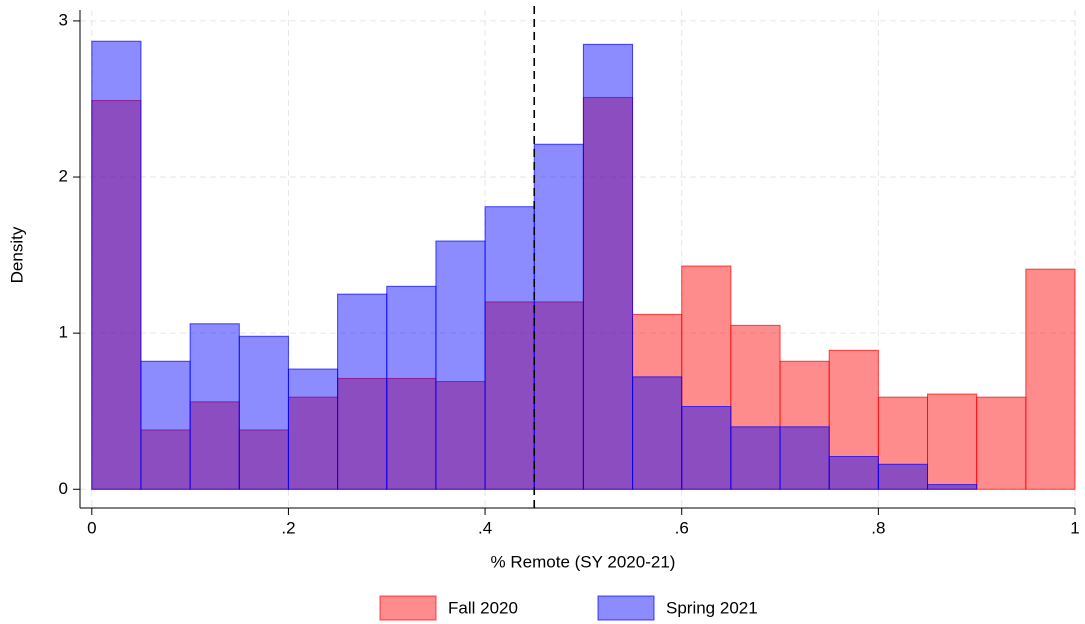 The height and width of the screenshot is (624, 1085). Describe the element at coordinates (288, 527) in the screenshot. I see `x-tick-label: .2` at that location.